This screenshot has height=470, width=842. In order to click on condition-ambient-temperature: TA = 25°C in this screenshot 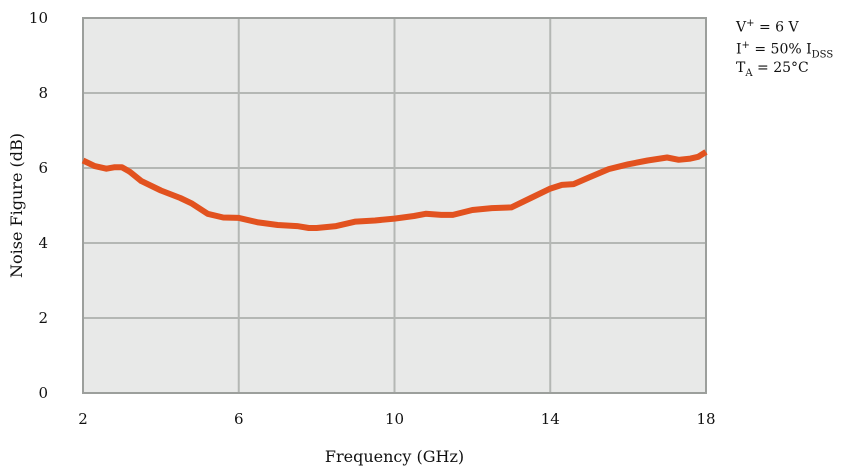, I will do `click(772, 71)`.